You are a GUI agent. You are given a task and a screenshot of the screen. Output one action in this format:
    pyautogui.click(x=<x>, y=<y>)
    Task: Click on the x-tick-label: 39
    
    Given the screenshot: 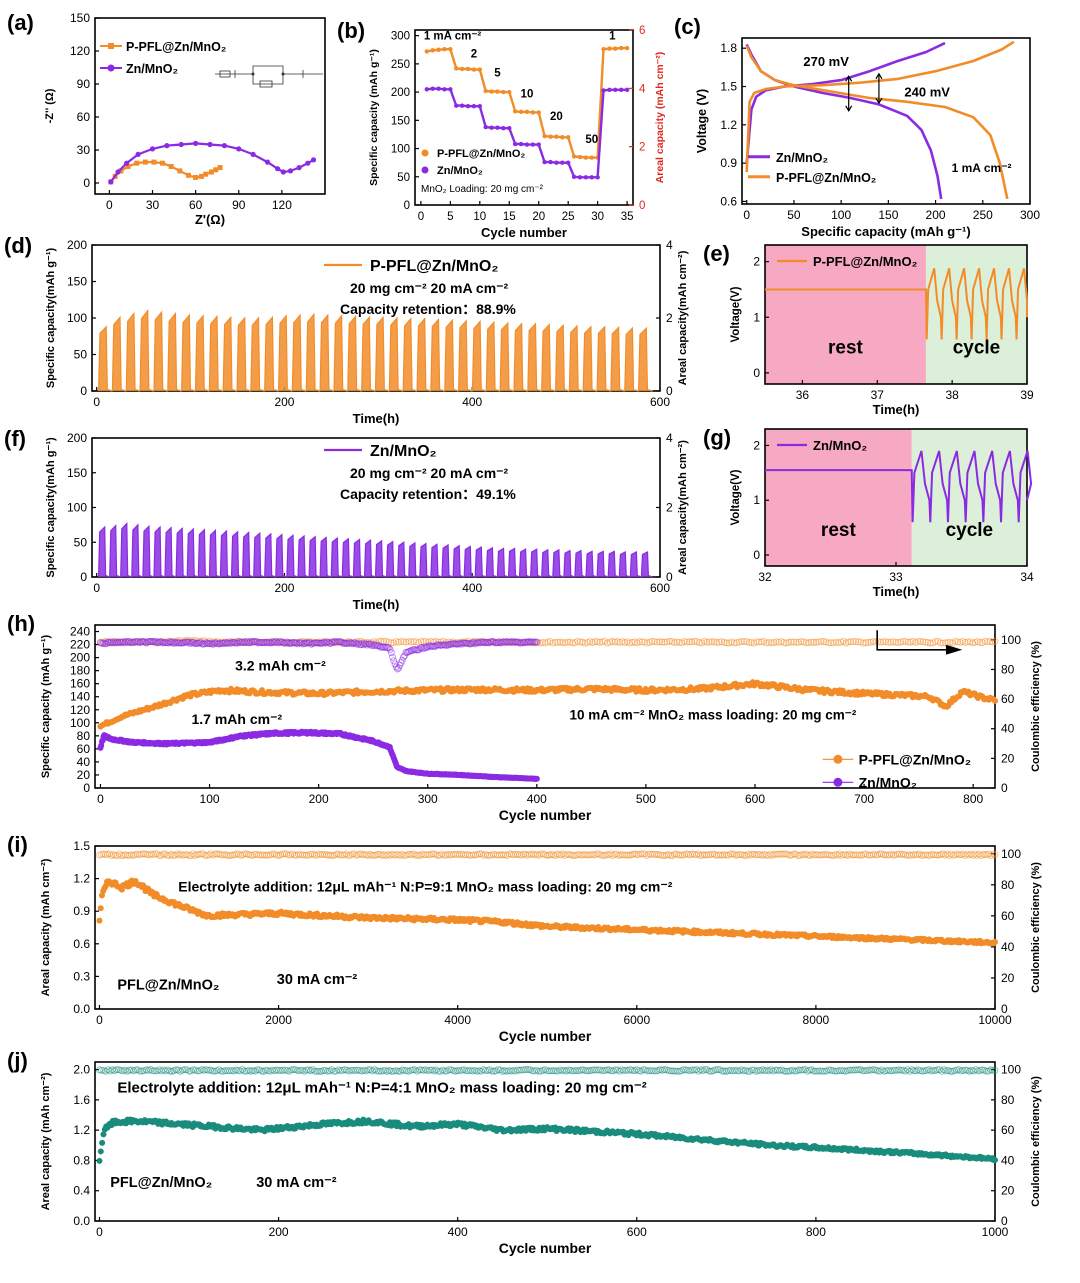 What is the action you would take?
    pyautogui.click(x=1027, y=395)
    